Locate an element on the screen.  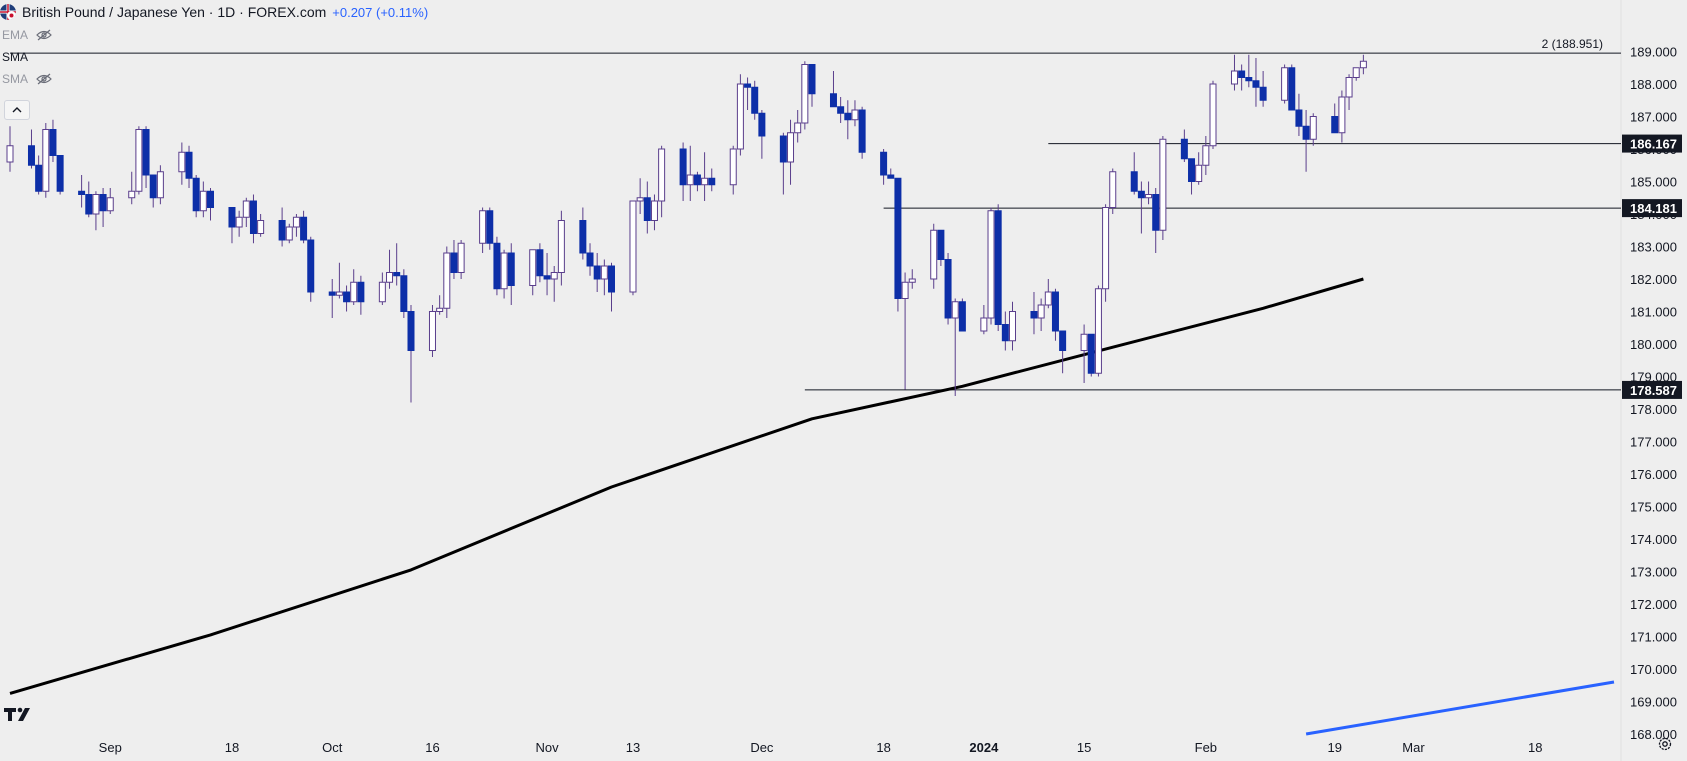
indicator-sma-1: SMA is located at coordinates (15, 57).